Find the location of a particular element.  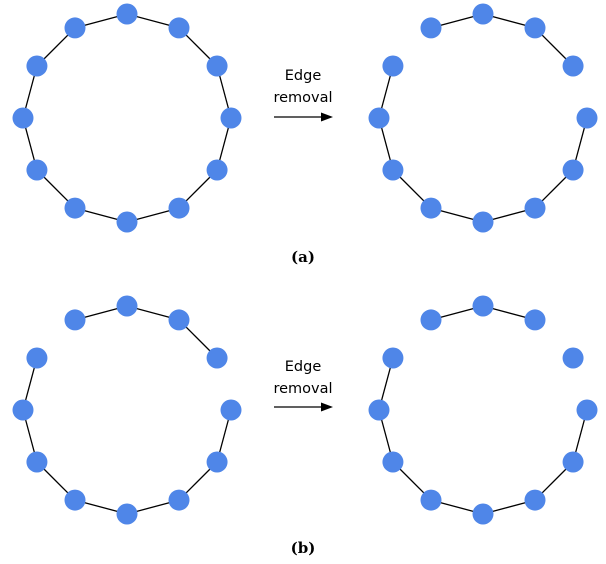

panel-a-arrow: Edge removal is located at coordinates (303, 95).